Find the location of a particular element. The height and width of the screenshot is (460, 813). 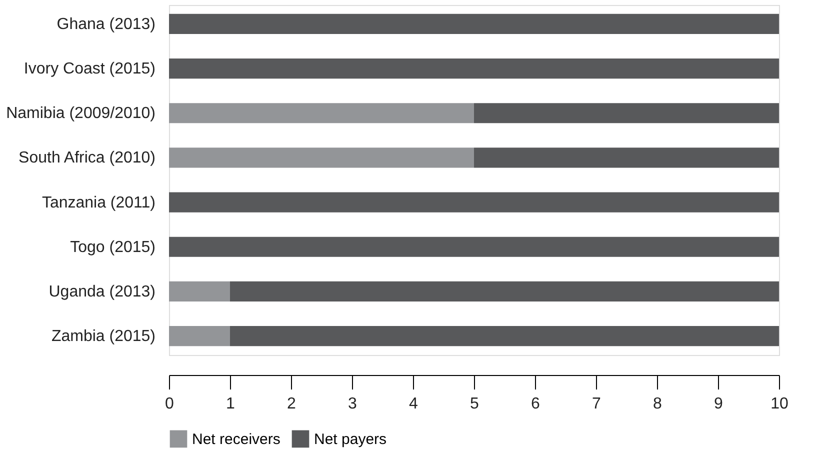

legend-label: Net payers is located at coordinates (350, 439).